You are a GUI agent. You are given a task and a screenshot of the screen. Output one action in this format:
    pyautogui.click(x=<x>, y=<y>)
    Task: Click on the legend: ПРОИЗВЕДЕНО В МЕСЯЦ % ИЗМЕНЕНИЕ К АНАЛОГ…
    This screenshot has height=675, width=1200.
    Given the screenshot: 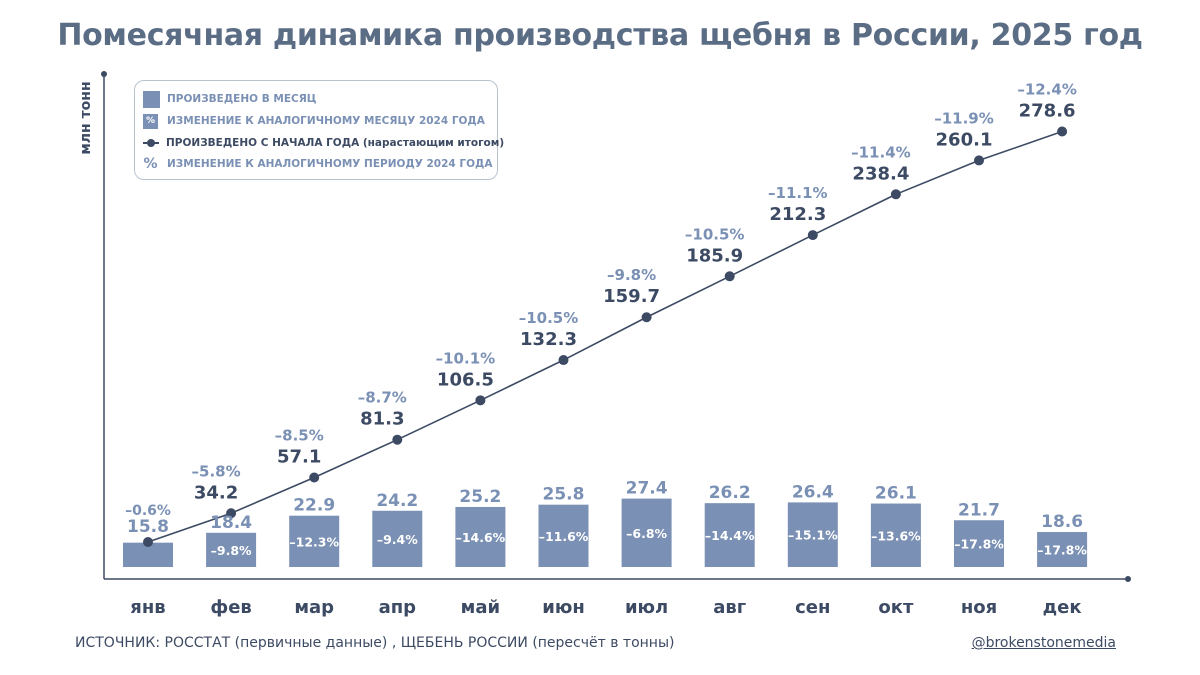 What is the action you would take?
    pyautogui.click(x=319, y=130)
    